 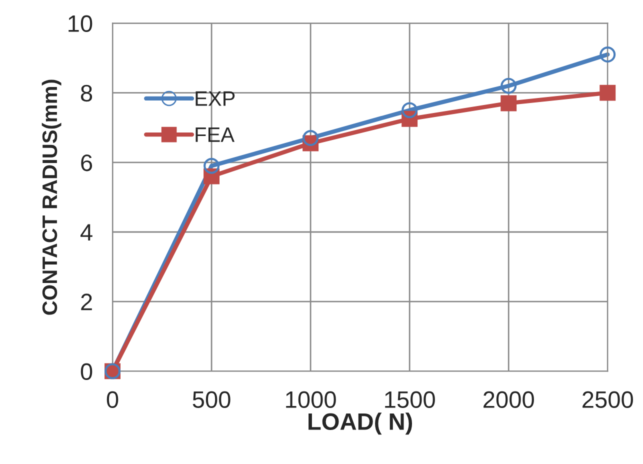 What do you see at coordinates (607, 399) in the screenshot?
I see `x-tick-label: 2500` at bounding box center [607, 399].